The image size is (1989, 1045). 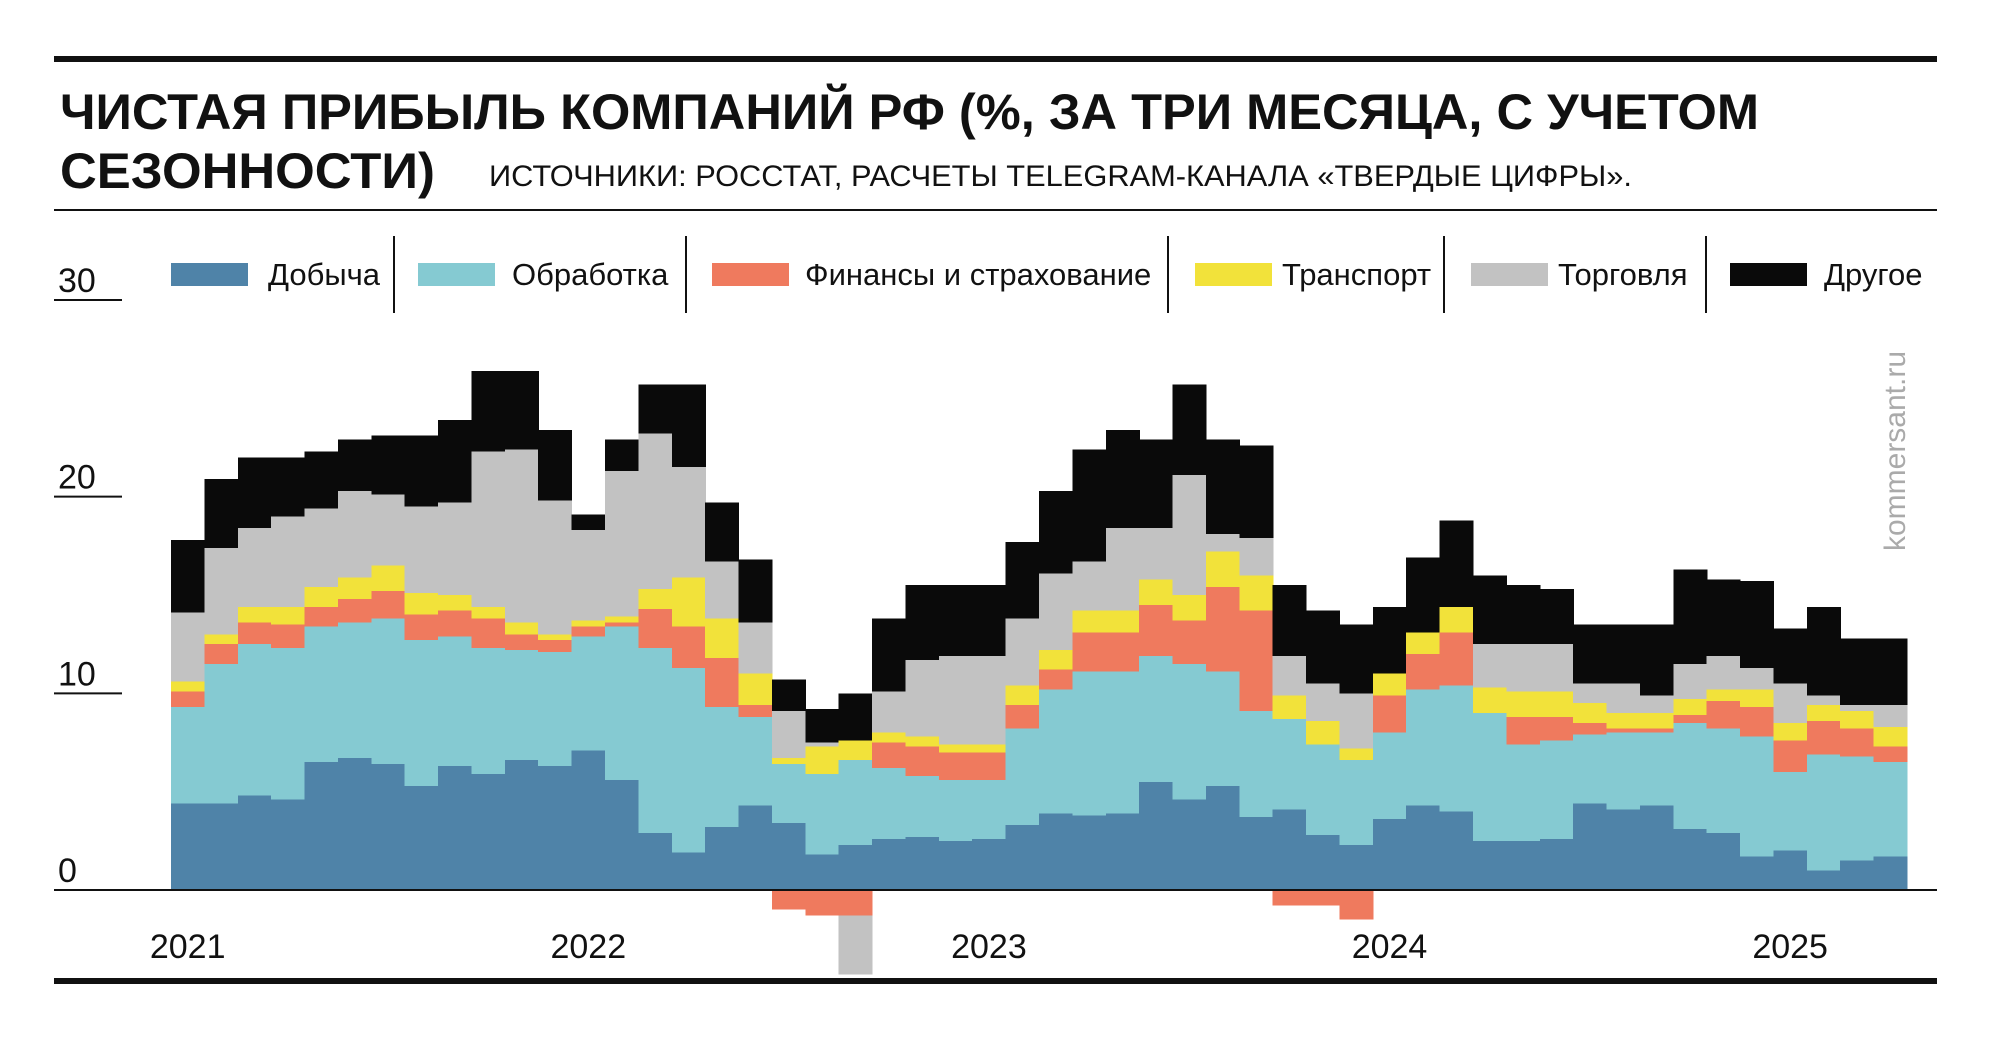 What do you see at coordinates (188, 947) in the screenshot?
I see `x-tick-label: 2021` at bounding box center [188, 947].